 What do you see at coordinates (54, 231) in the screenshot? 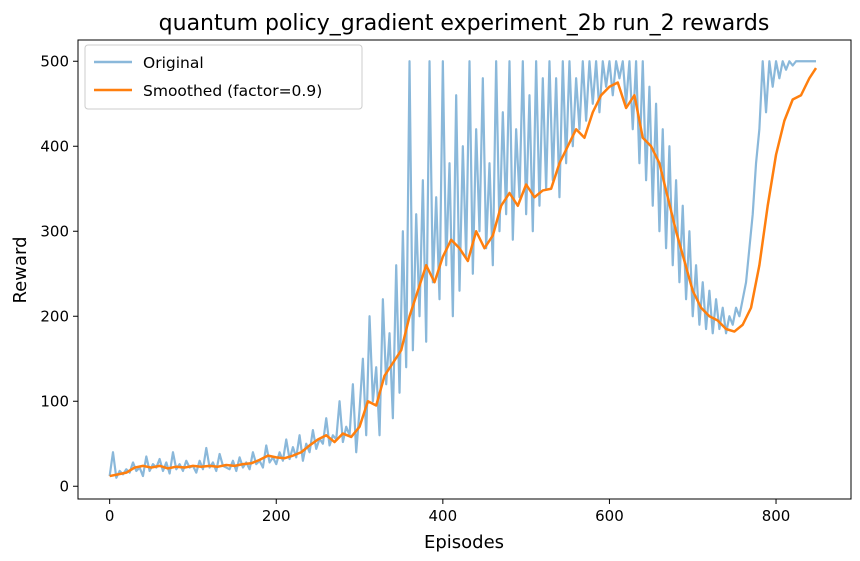
I see `y-tick-label: 300` at bounding box center [54, 231].